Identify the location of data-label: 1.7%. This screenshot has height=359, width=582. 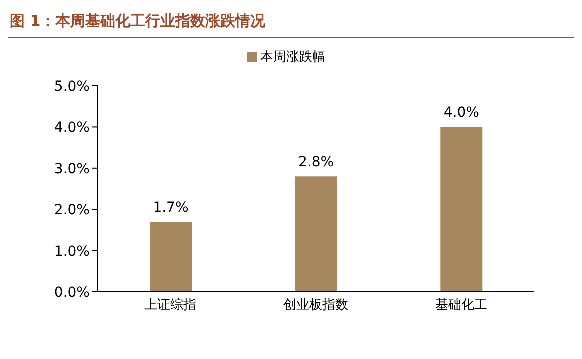
(171, 208).